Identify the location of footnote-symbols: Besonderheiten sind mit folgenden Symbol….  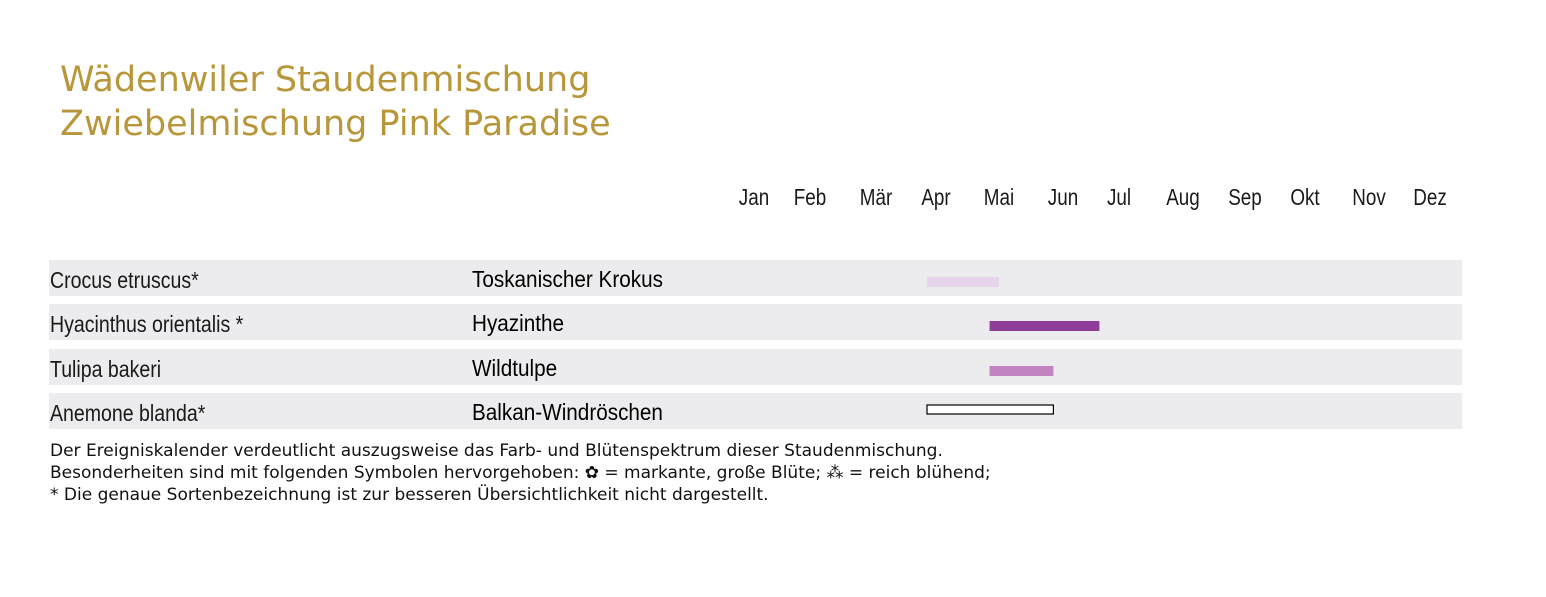
(520, 473).